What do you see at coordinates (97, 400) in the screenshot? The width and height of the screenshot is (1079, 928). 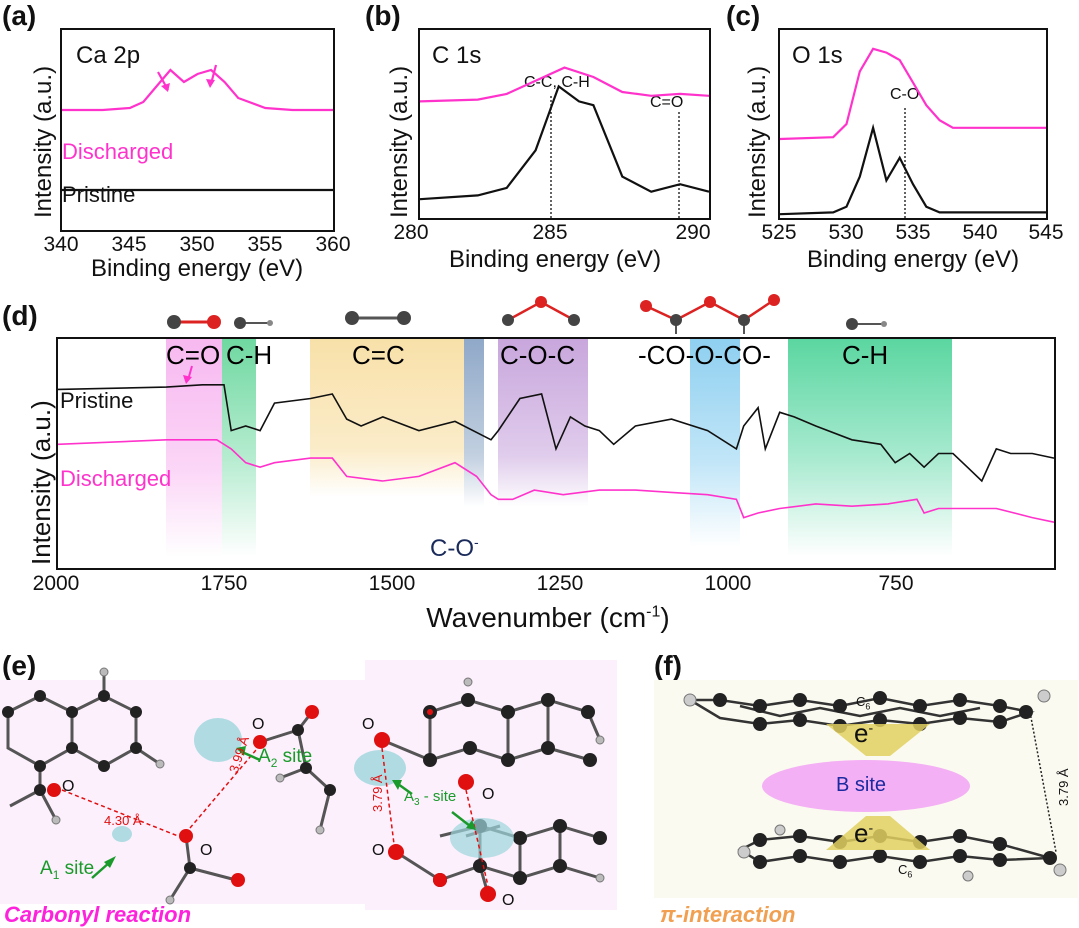 I see `panel-d-series-pristine: Pristine` at bounding box center [97, 400].